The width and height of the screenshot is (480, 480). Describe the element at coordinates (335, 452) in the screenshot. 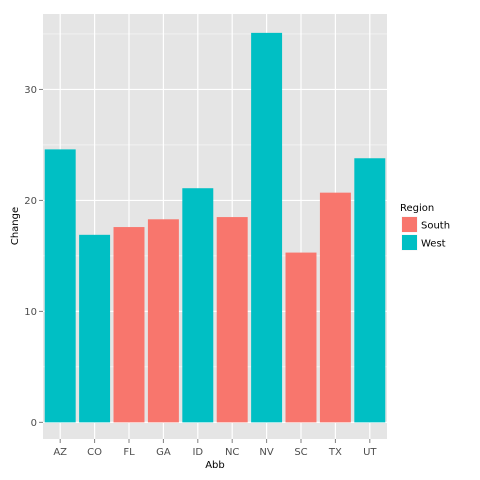

I see `x-tick-label: TX` at that location.